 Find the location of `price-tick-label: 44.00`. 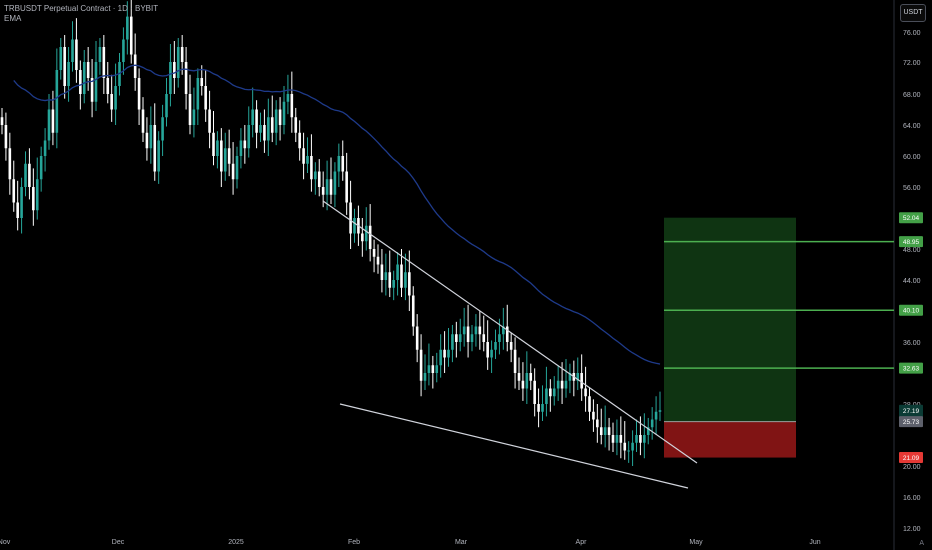

price-tick-label: 44.00 is located at coordinates (912, 281).